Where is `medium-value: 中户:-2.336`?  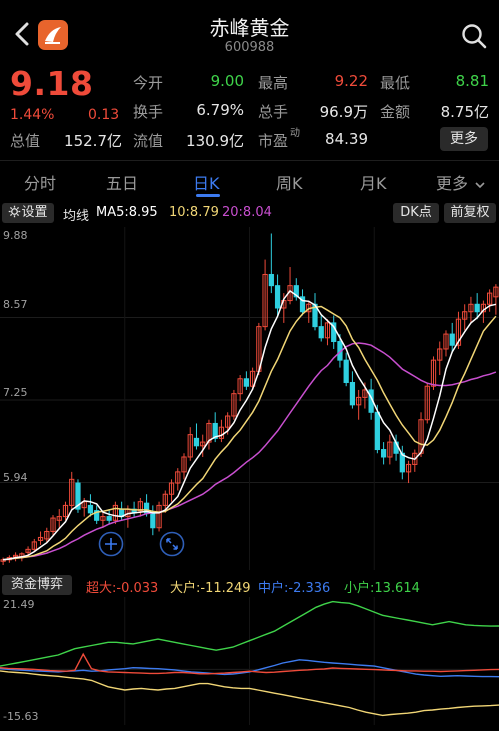 medium-value: 中户:-2.336 is located at coordinates (294, 588).